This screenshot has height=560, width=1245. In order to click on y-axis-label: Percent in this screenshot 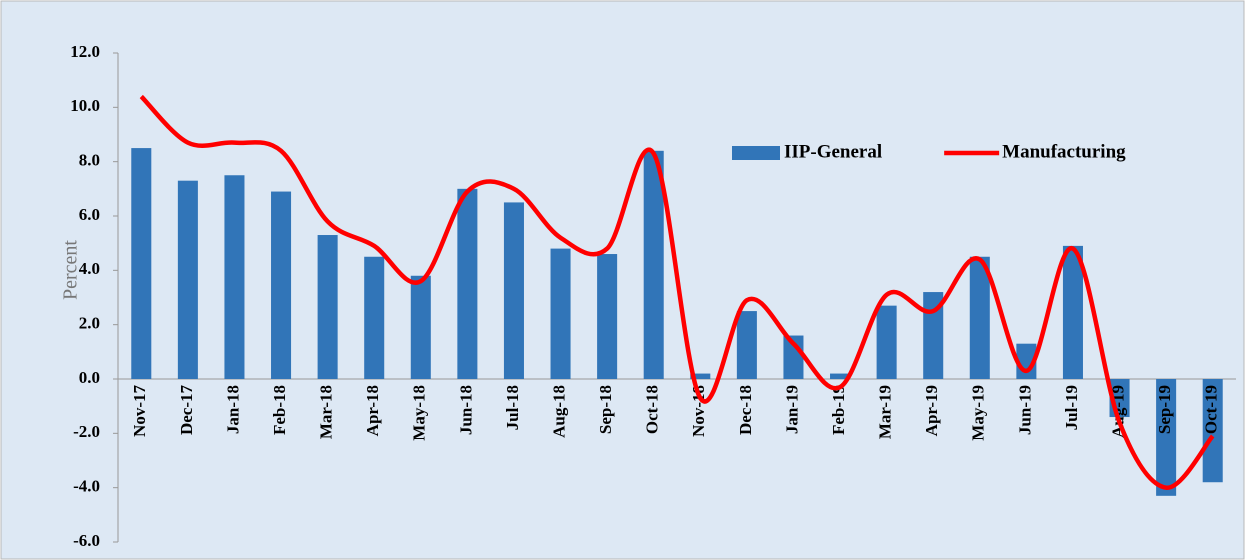, I will do `click(71, 270)`.